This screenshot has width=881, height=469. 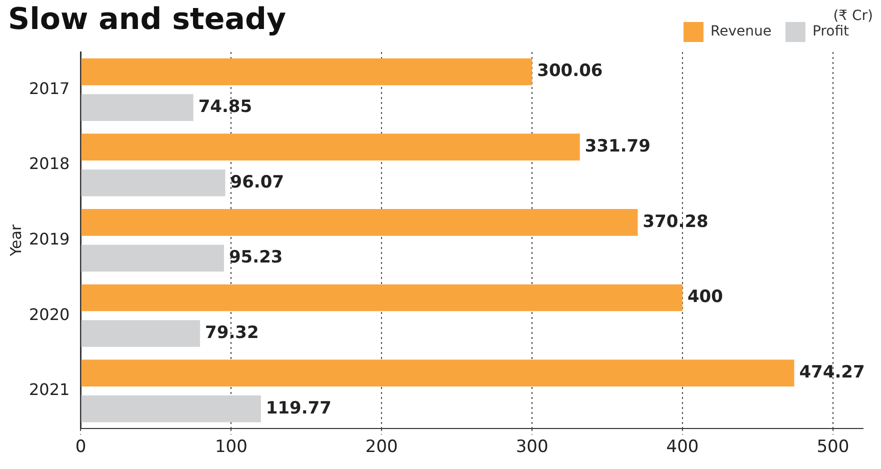 I want to click on y-axis-title: Year, so click(x=15, y=241).